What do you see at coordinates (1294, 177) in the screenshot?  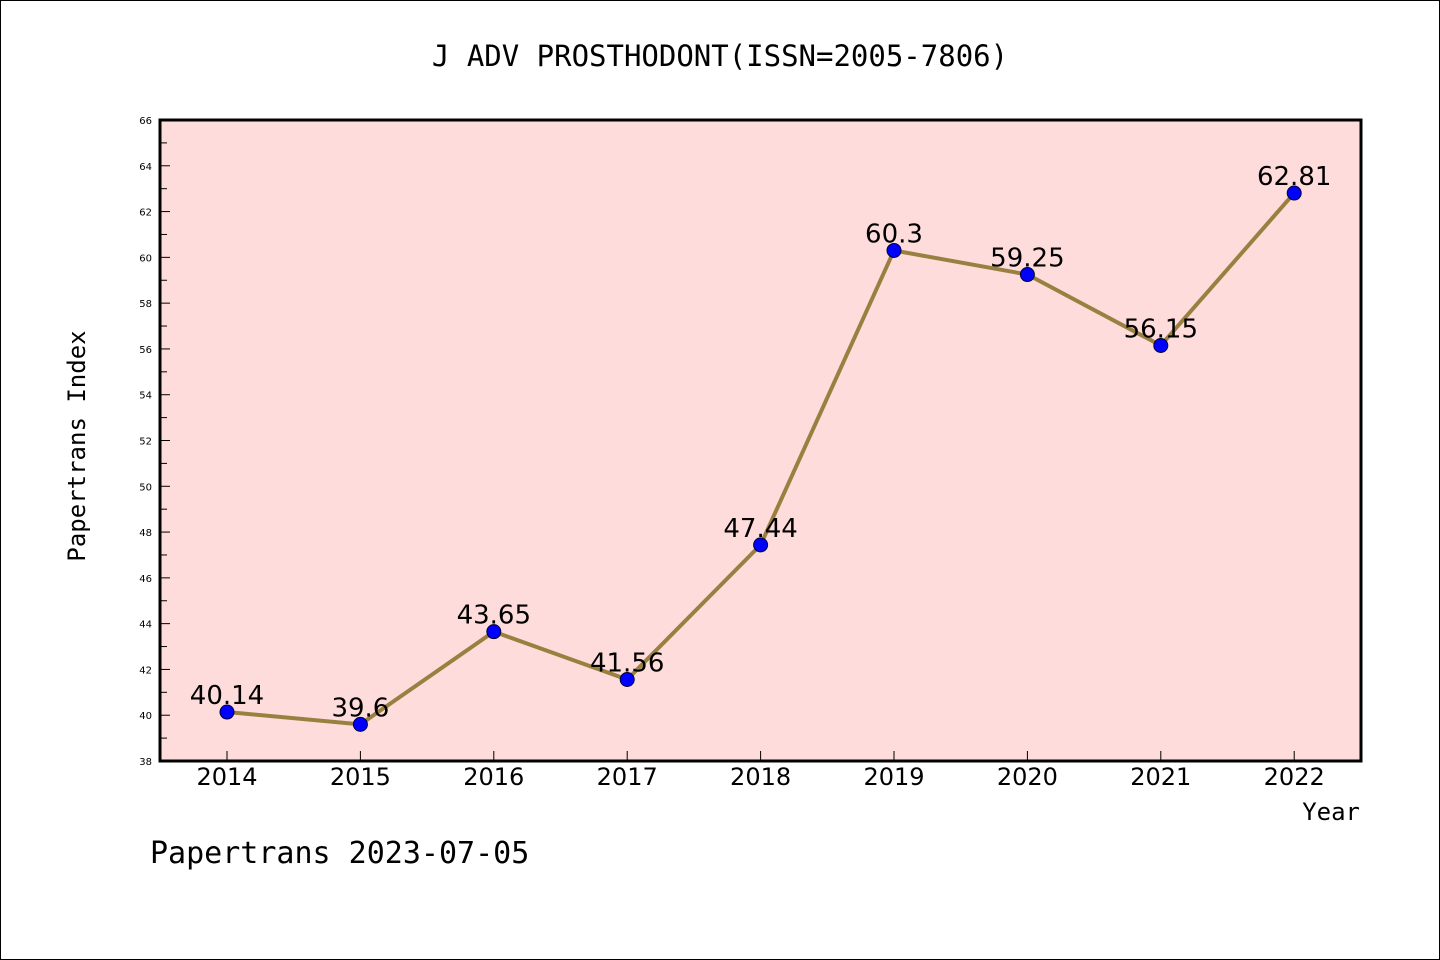 I see `data-label: 62.81` at bounding box center [1294, 177].